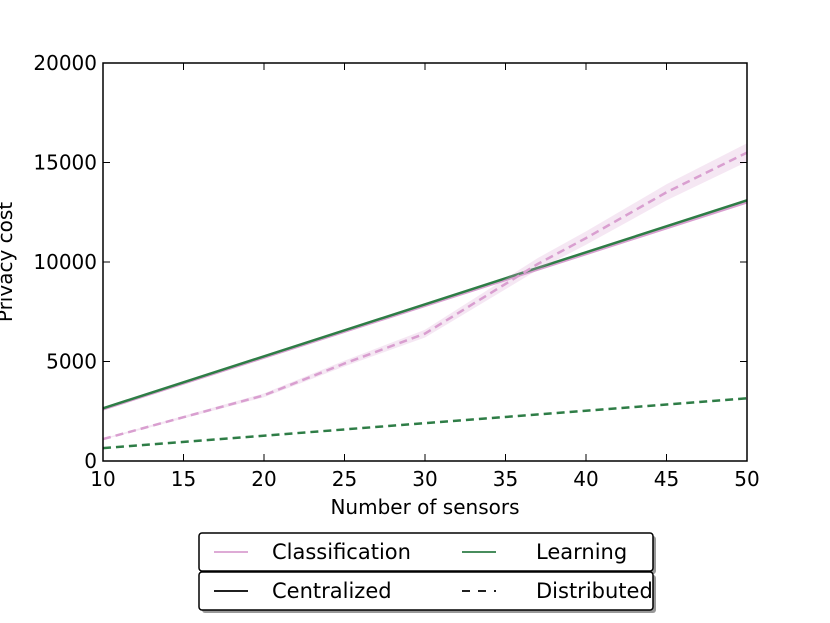 The height and width of the screenshot is (623, 830). Describe the element at coordinates (344, 479) in the screenshot. I see `x-tick-label: 25` at that location.